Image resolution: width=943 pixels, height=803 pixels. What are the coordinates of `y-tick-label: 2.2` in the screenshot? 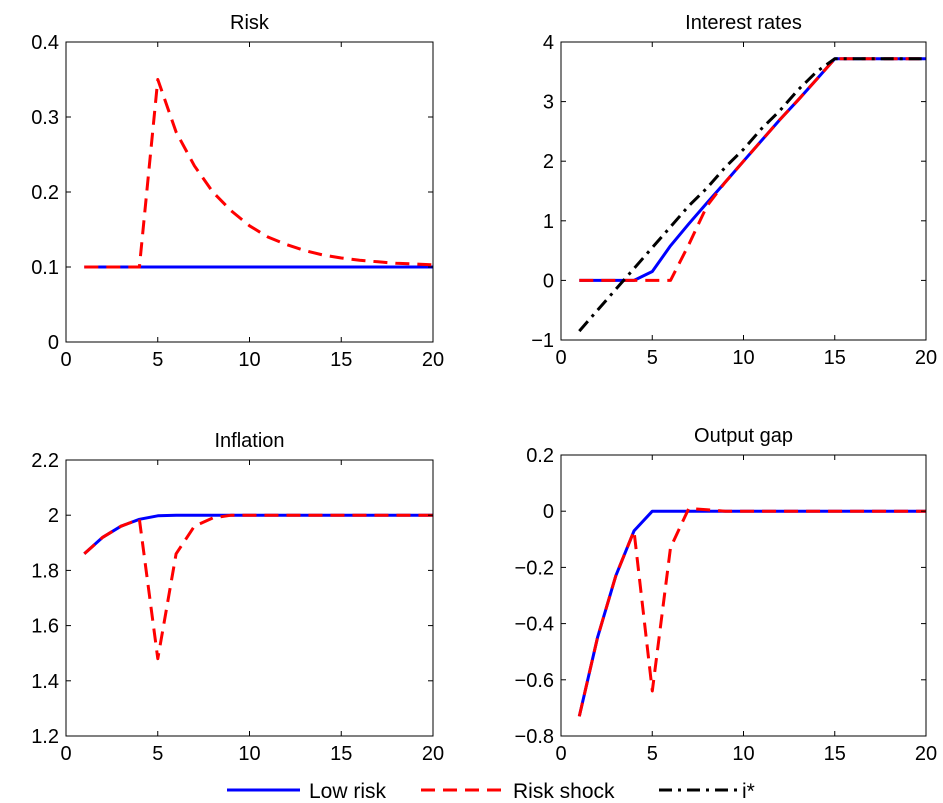 It's located at (45, 461).